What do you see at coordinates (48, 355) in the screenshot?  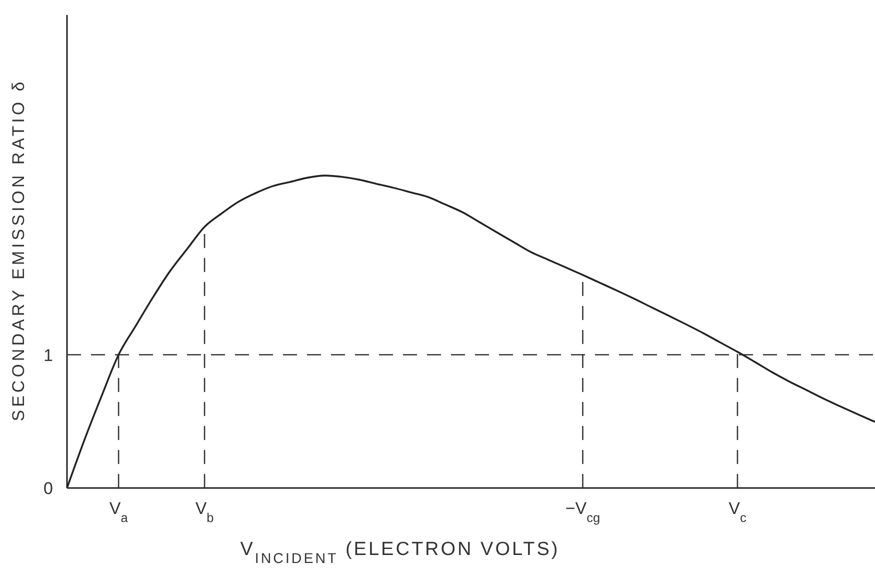 I see `y-tick-label: 1` at bounding box center [48, 355].